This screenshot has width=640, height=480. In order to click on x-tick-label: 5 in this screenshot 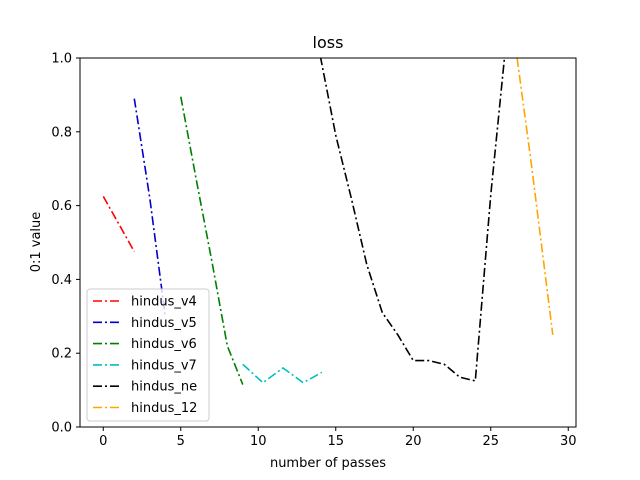, I will do `click(181, 441)`.